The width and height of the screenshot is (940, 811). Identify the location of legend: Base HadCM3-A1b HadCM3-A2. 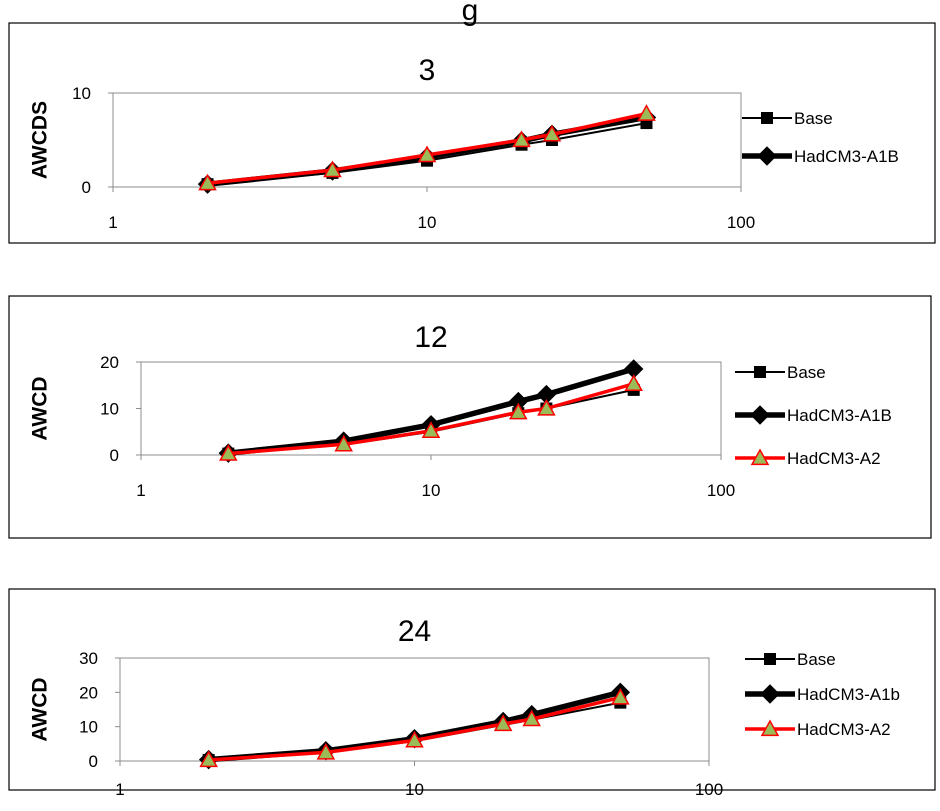
(822, 694).